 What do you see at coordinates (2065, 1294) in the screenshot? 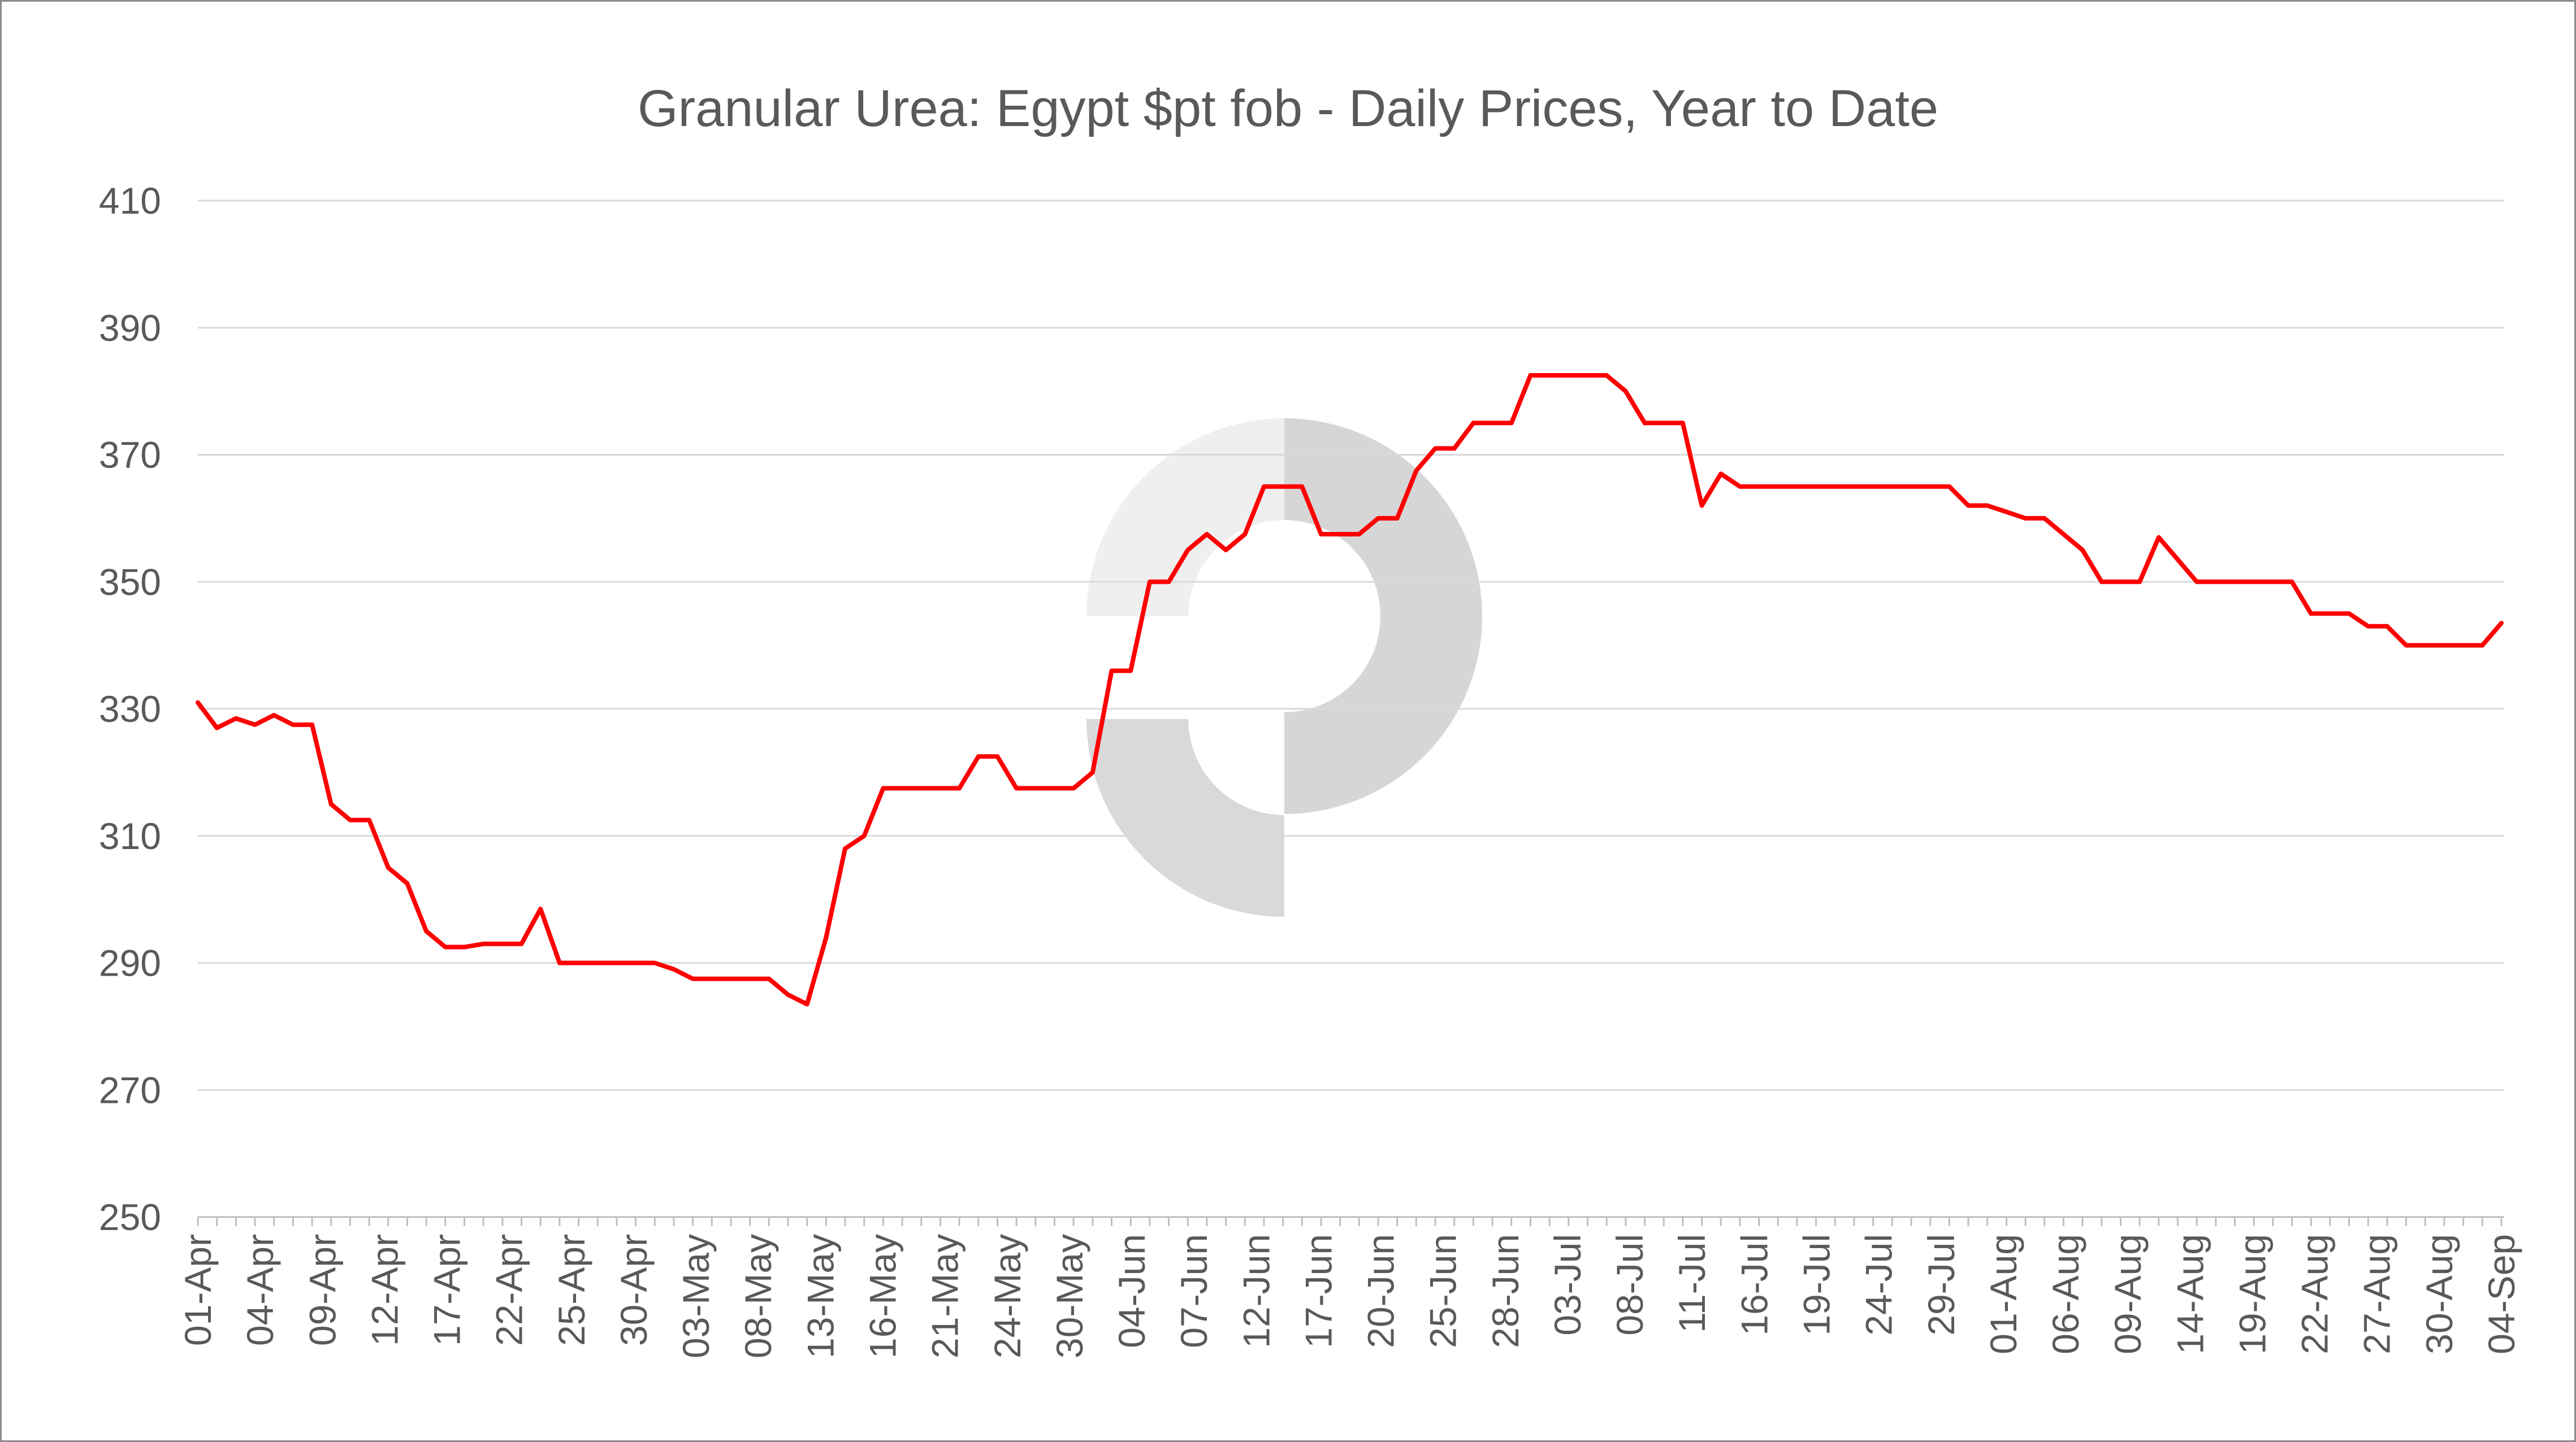
I see `x-tick-label: 06-Aug` at bounding box center [2065, 1294].